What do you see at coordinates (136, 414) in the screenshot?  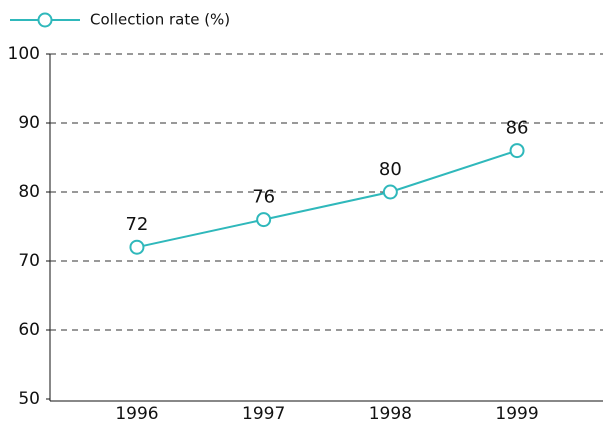 I see `x-tick-label: 1996` at bounding box center [136, 414].